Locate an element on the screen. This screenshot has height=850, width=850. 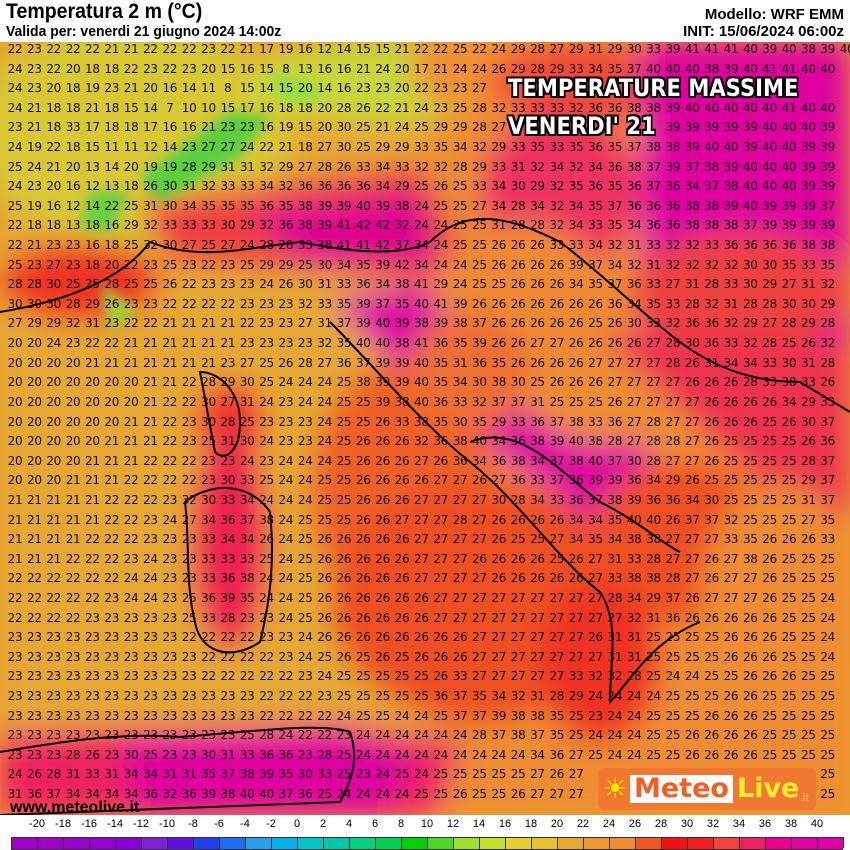
temperature-value: 13 is located at coordinates (92, 166).